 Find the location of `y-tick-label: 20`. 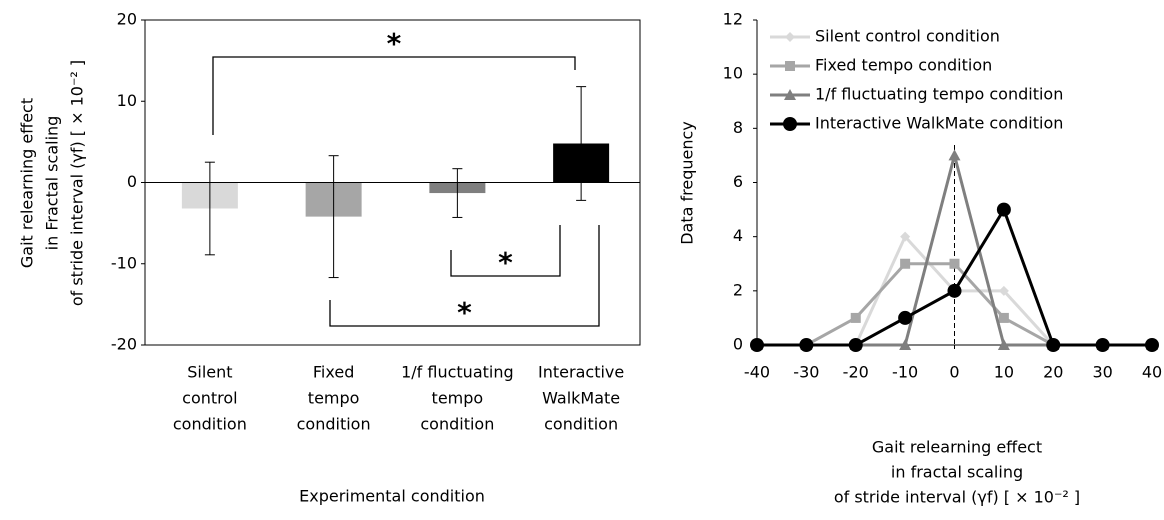

y-tick-label: 20 is located at coordinates (127, 19).